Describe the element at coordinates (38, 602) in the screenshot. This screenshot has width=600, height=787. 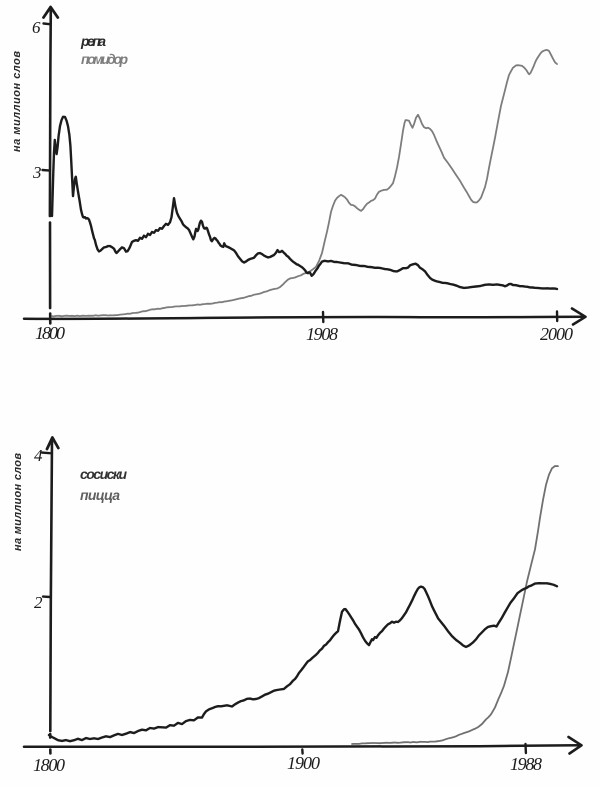
I see `svg-text: 2` at that location.